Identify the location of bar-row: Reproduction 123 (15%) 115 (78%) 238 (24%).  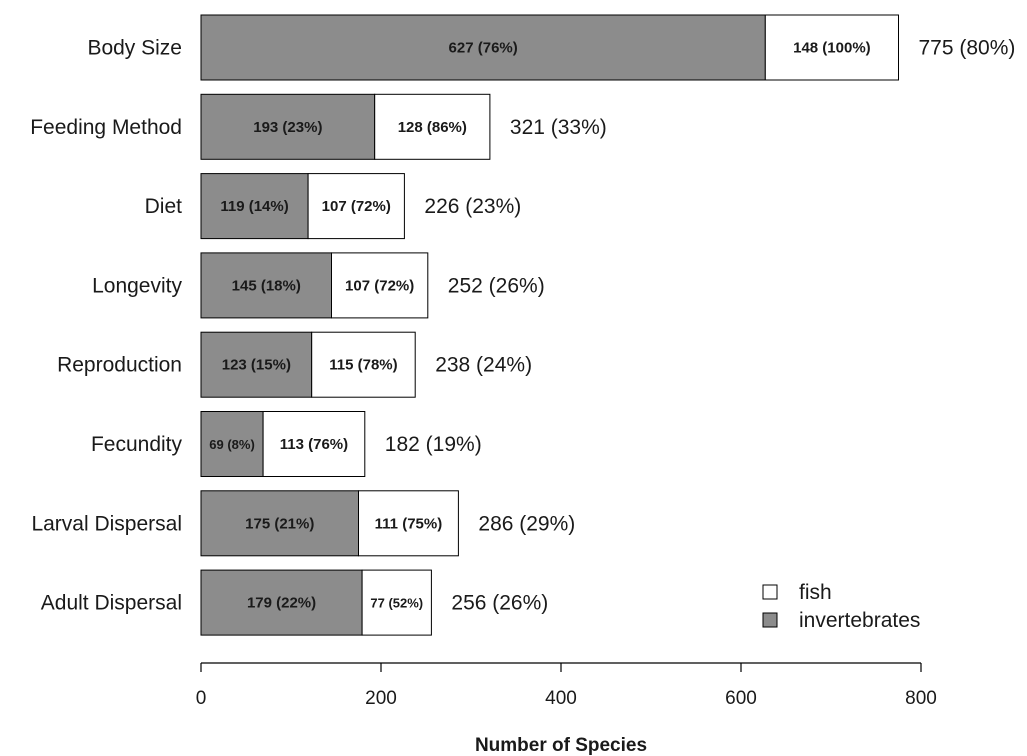
(294, 364).